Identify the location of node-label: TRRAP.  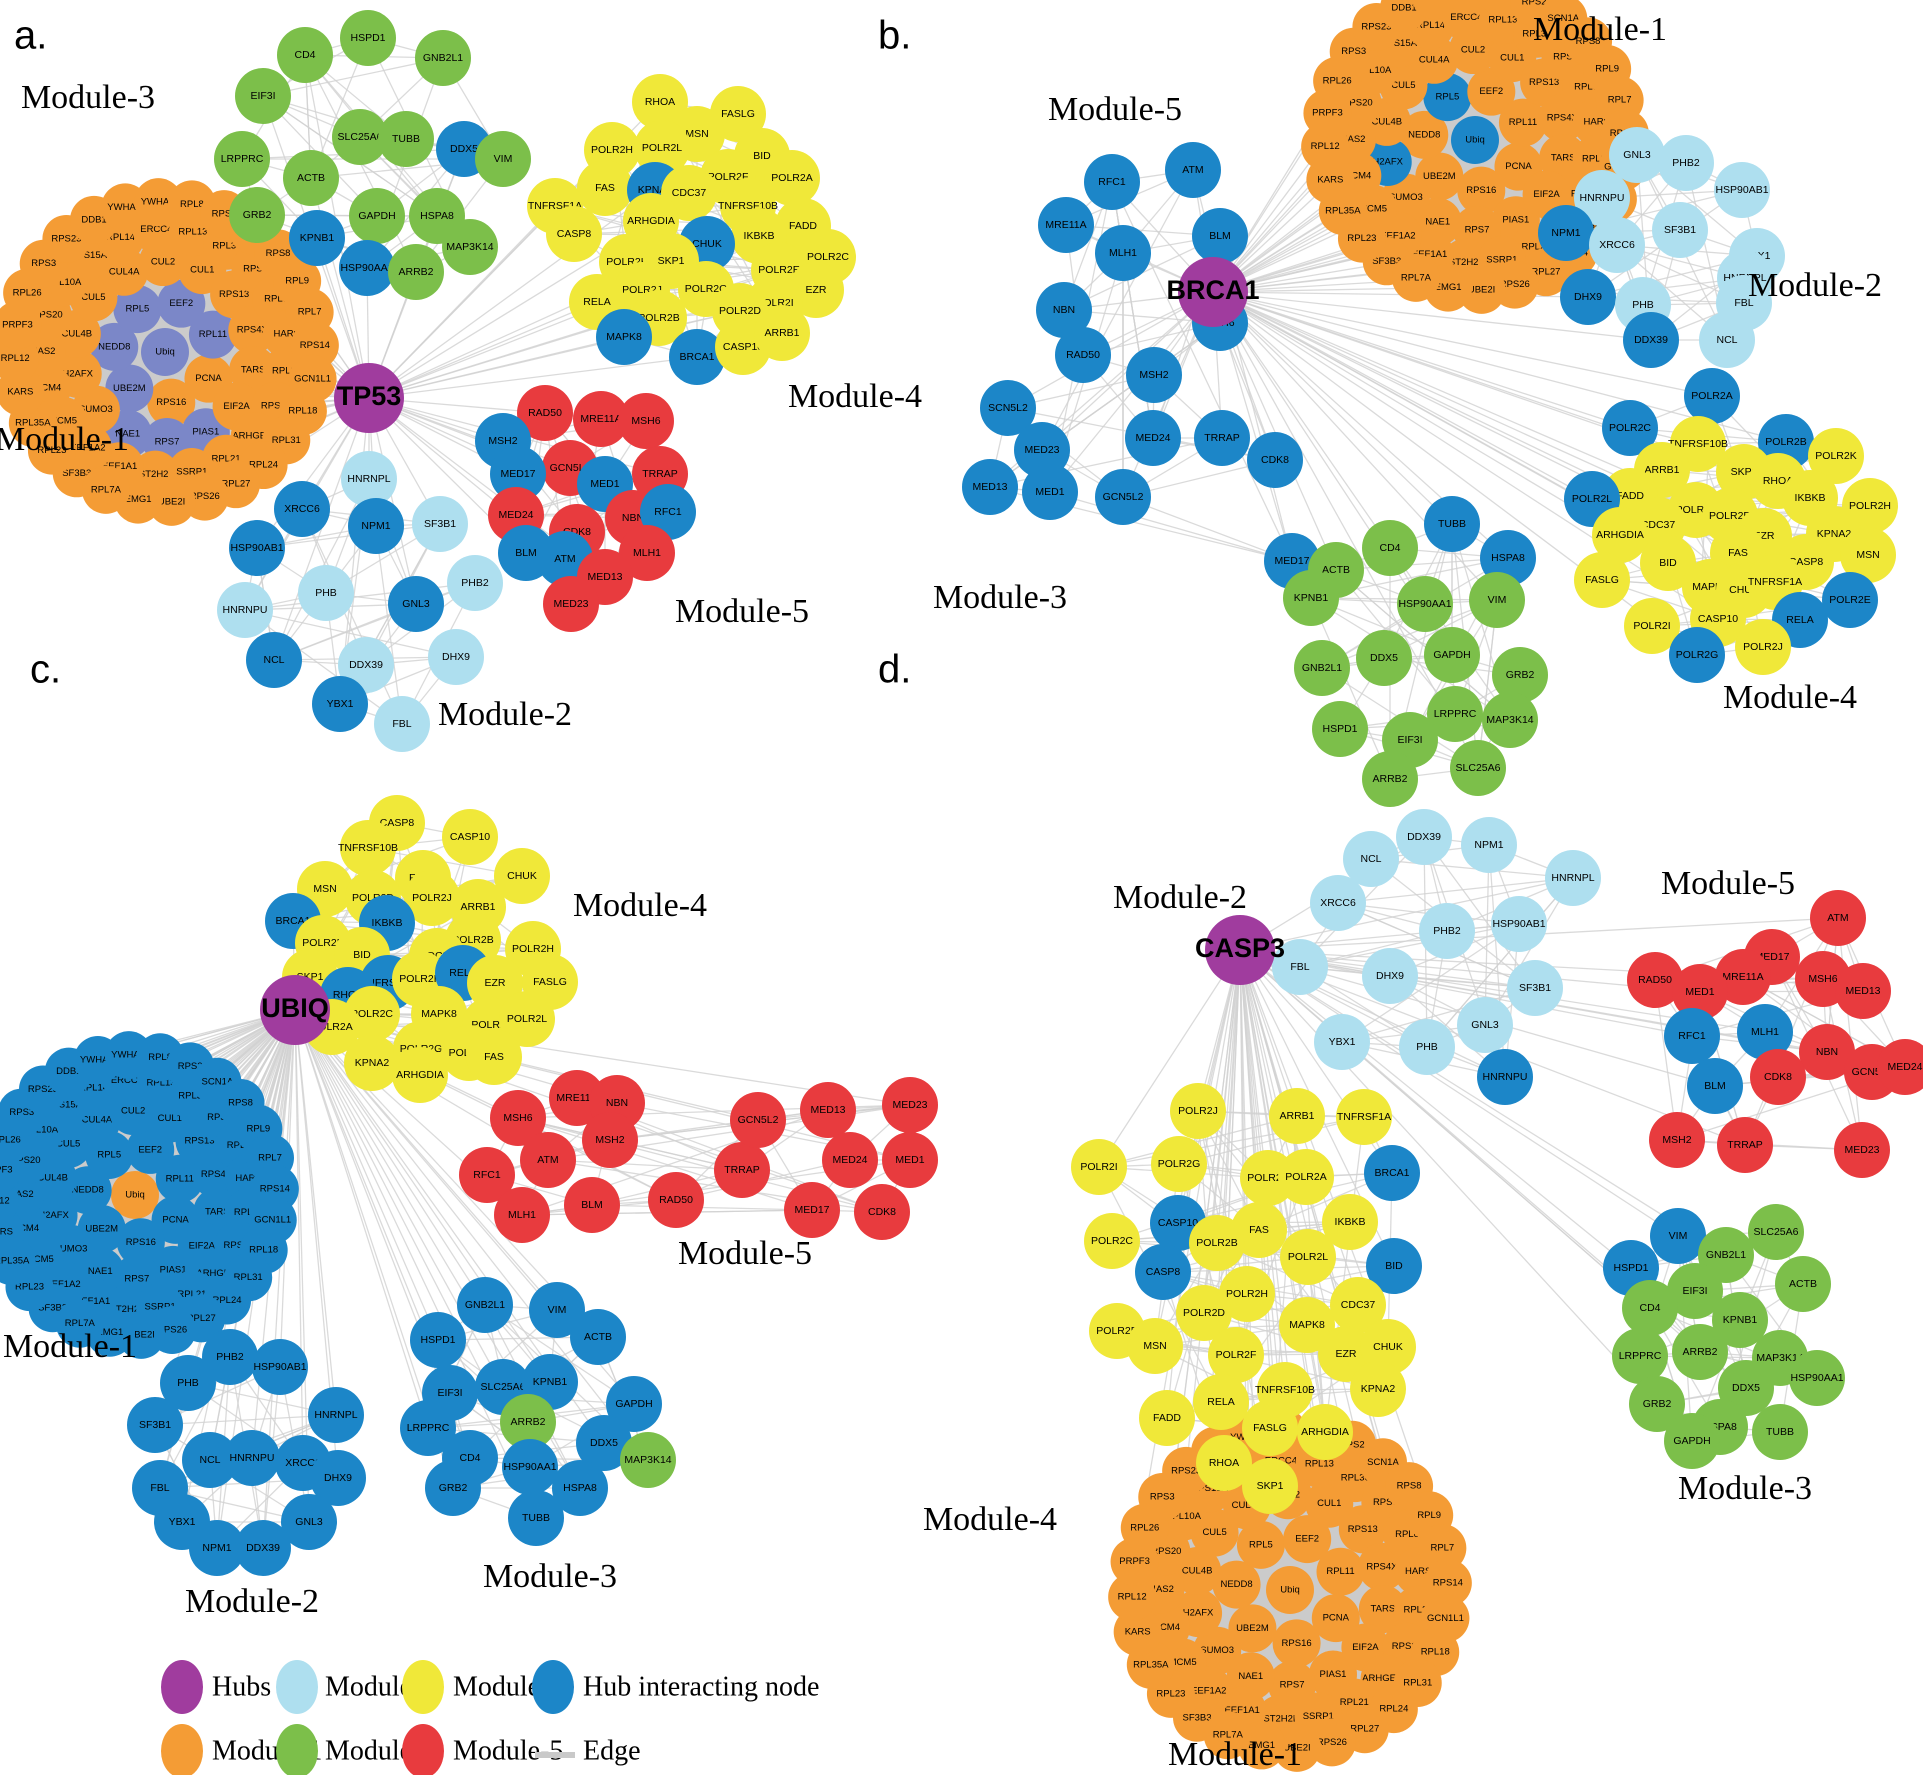
(1745, 1145).